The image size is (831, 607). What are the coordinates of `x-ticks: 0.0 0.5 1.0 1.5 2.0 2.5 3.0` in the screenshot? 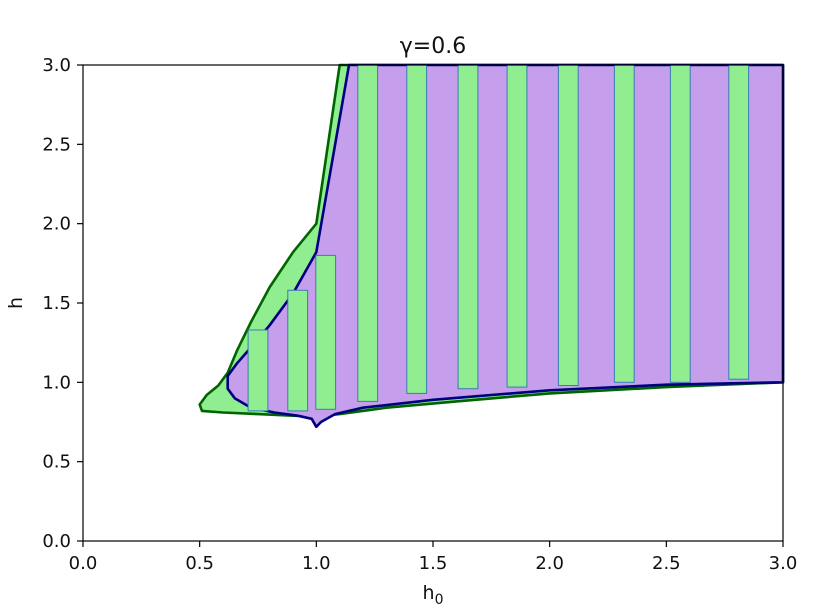 It's located at (433, 557).